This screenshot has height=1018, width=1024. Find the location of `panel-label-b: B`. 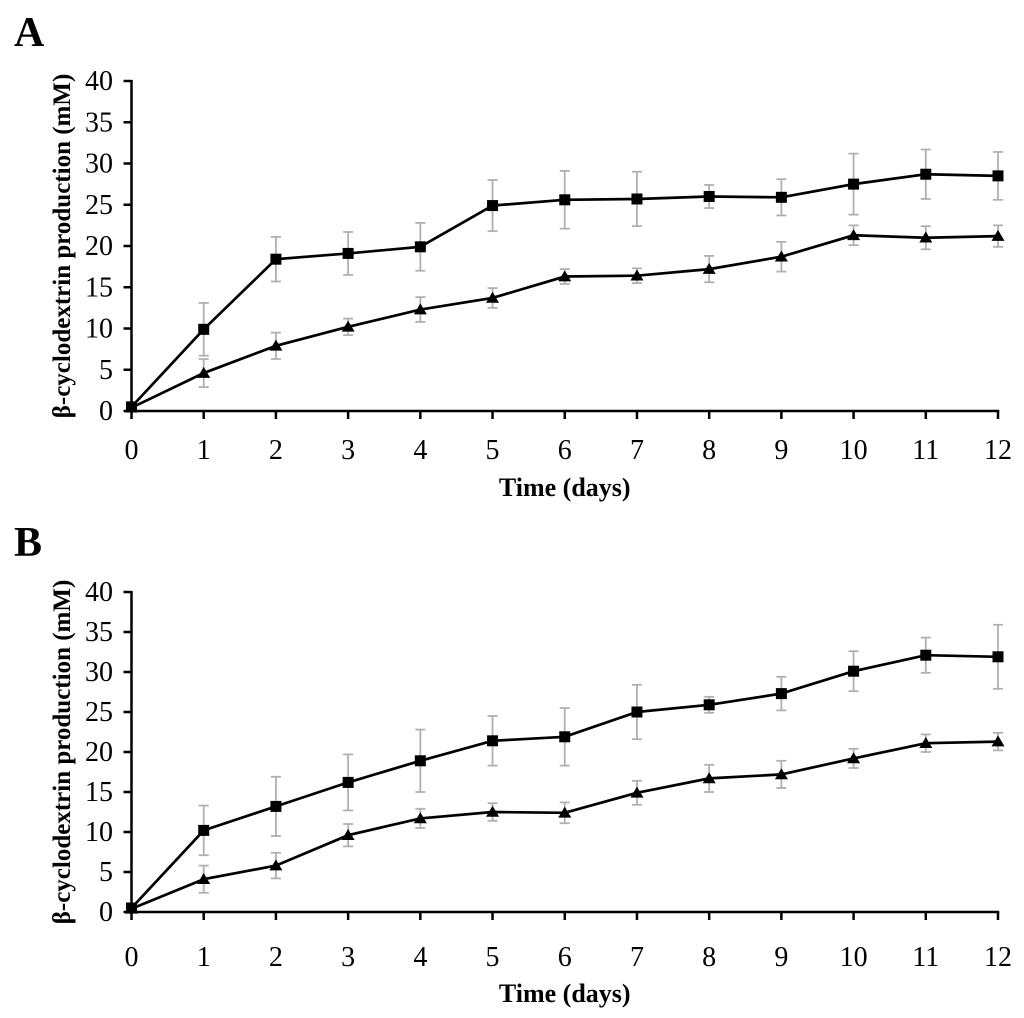

panel-label-b: B is located at coordinates (28, 543).